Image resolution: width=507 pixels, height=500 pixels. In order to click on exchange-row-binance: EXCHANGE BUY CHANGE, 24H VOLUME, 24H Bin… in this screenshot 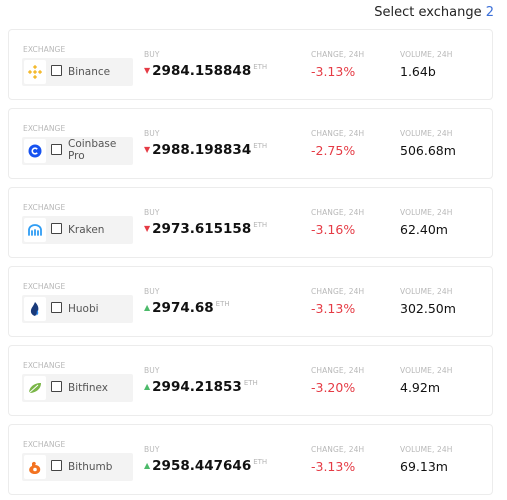, I will do `click(250, 64)`.